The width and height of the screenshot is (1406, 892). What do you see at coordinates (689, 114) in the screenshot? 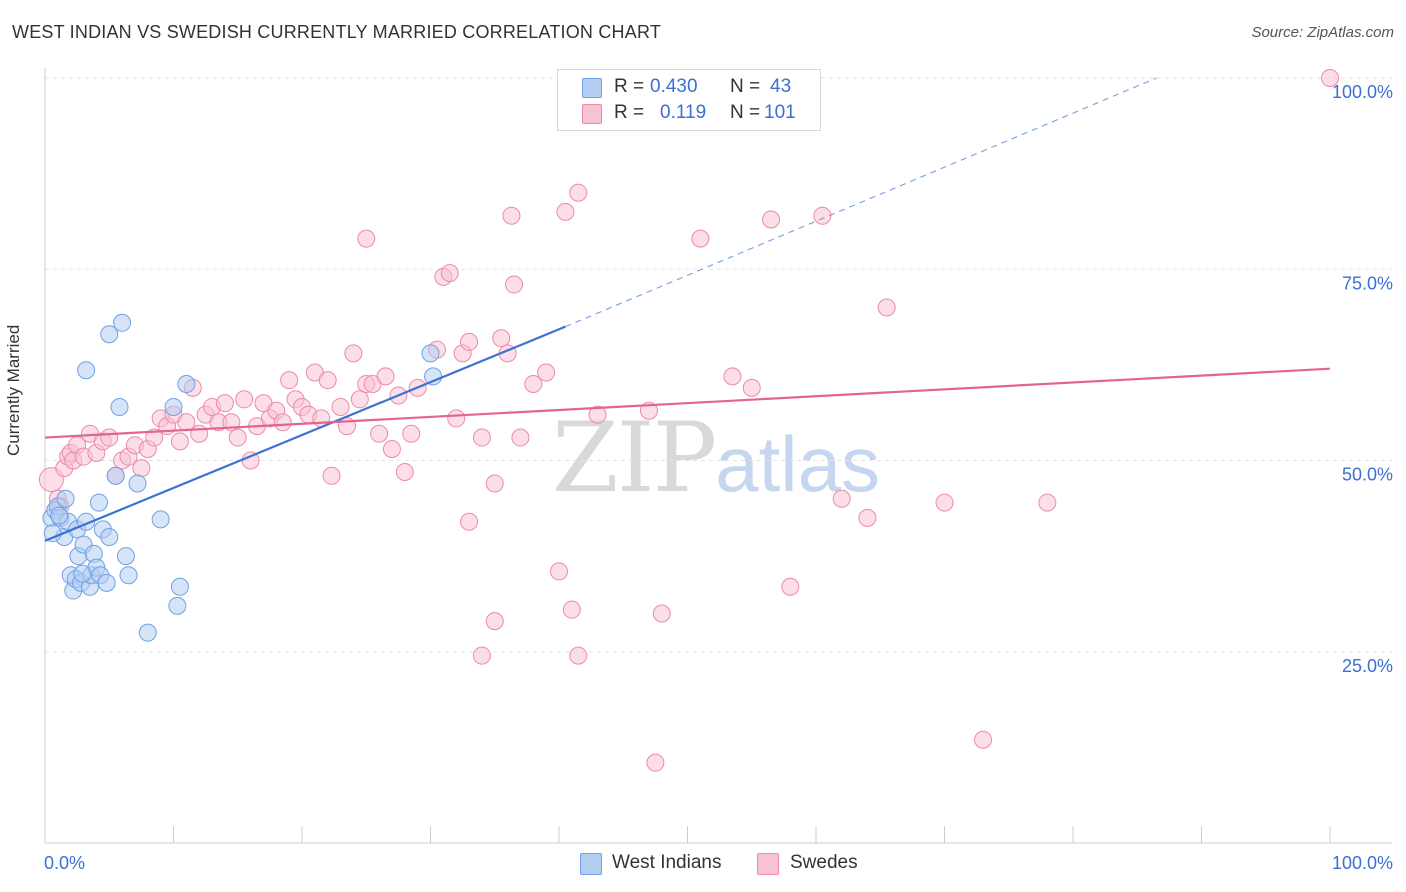
I see `legend-row-swedes: R = 0.119 N = 101` at bounding box center [689, 114].